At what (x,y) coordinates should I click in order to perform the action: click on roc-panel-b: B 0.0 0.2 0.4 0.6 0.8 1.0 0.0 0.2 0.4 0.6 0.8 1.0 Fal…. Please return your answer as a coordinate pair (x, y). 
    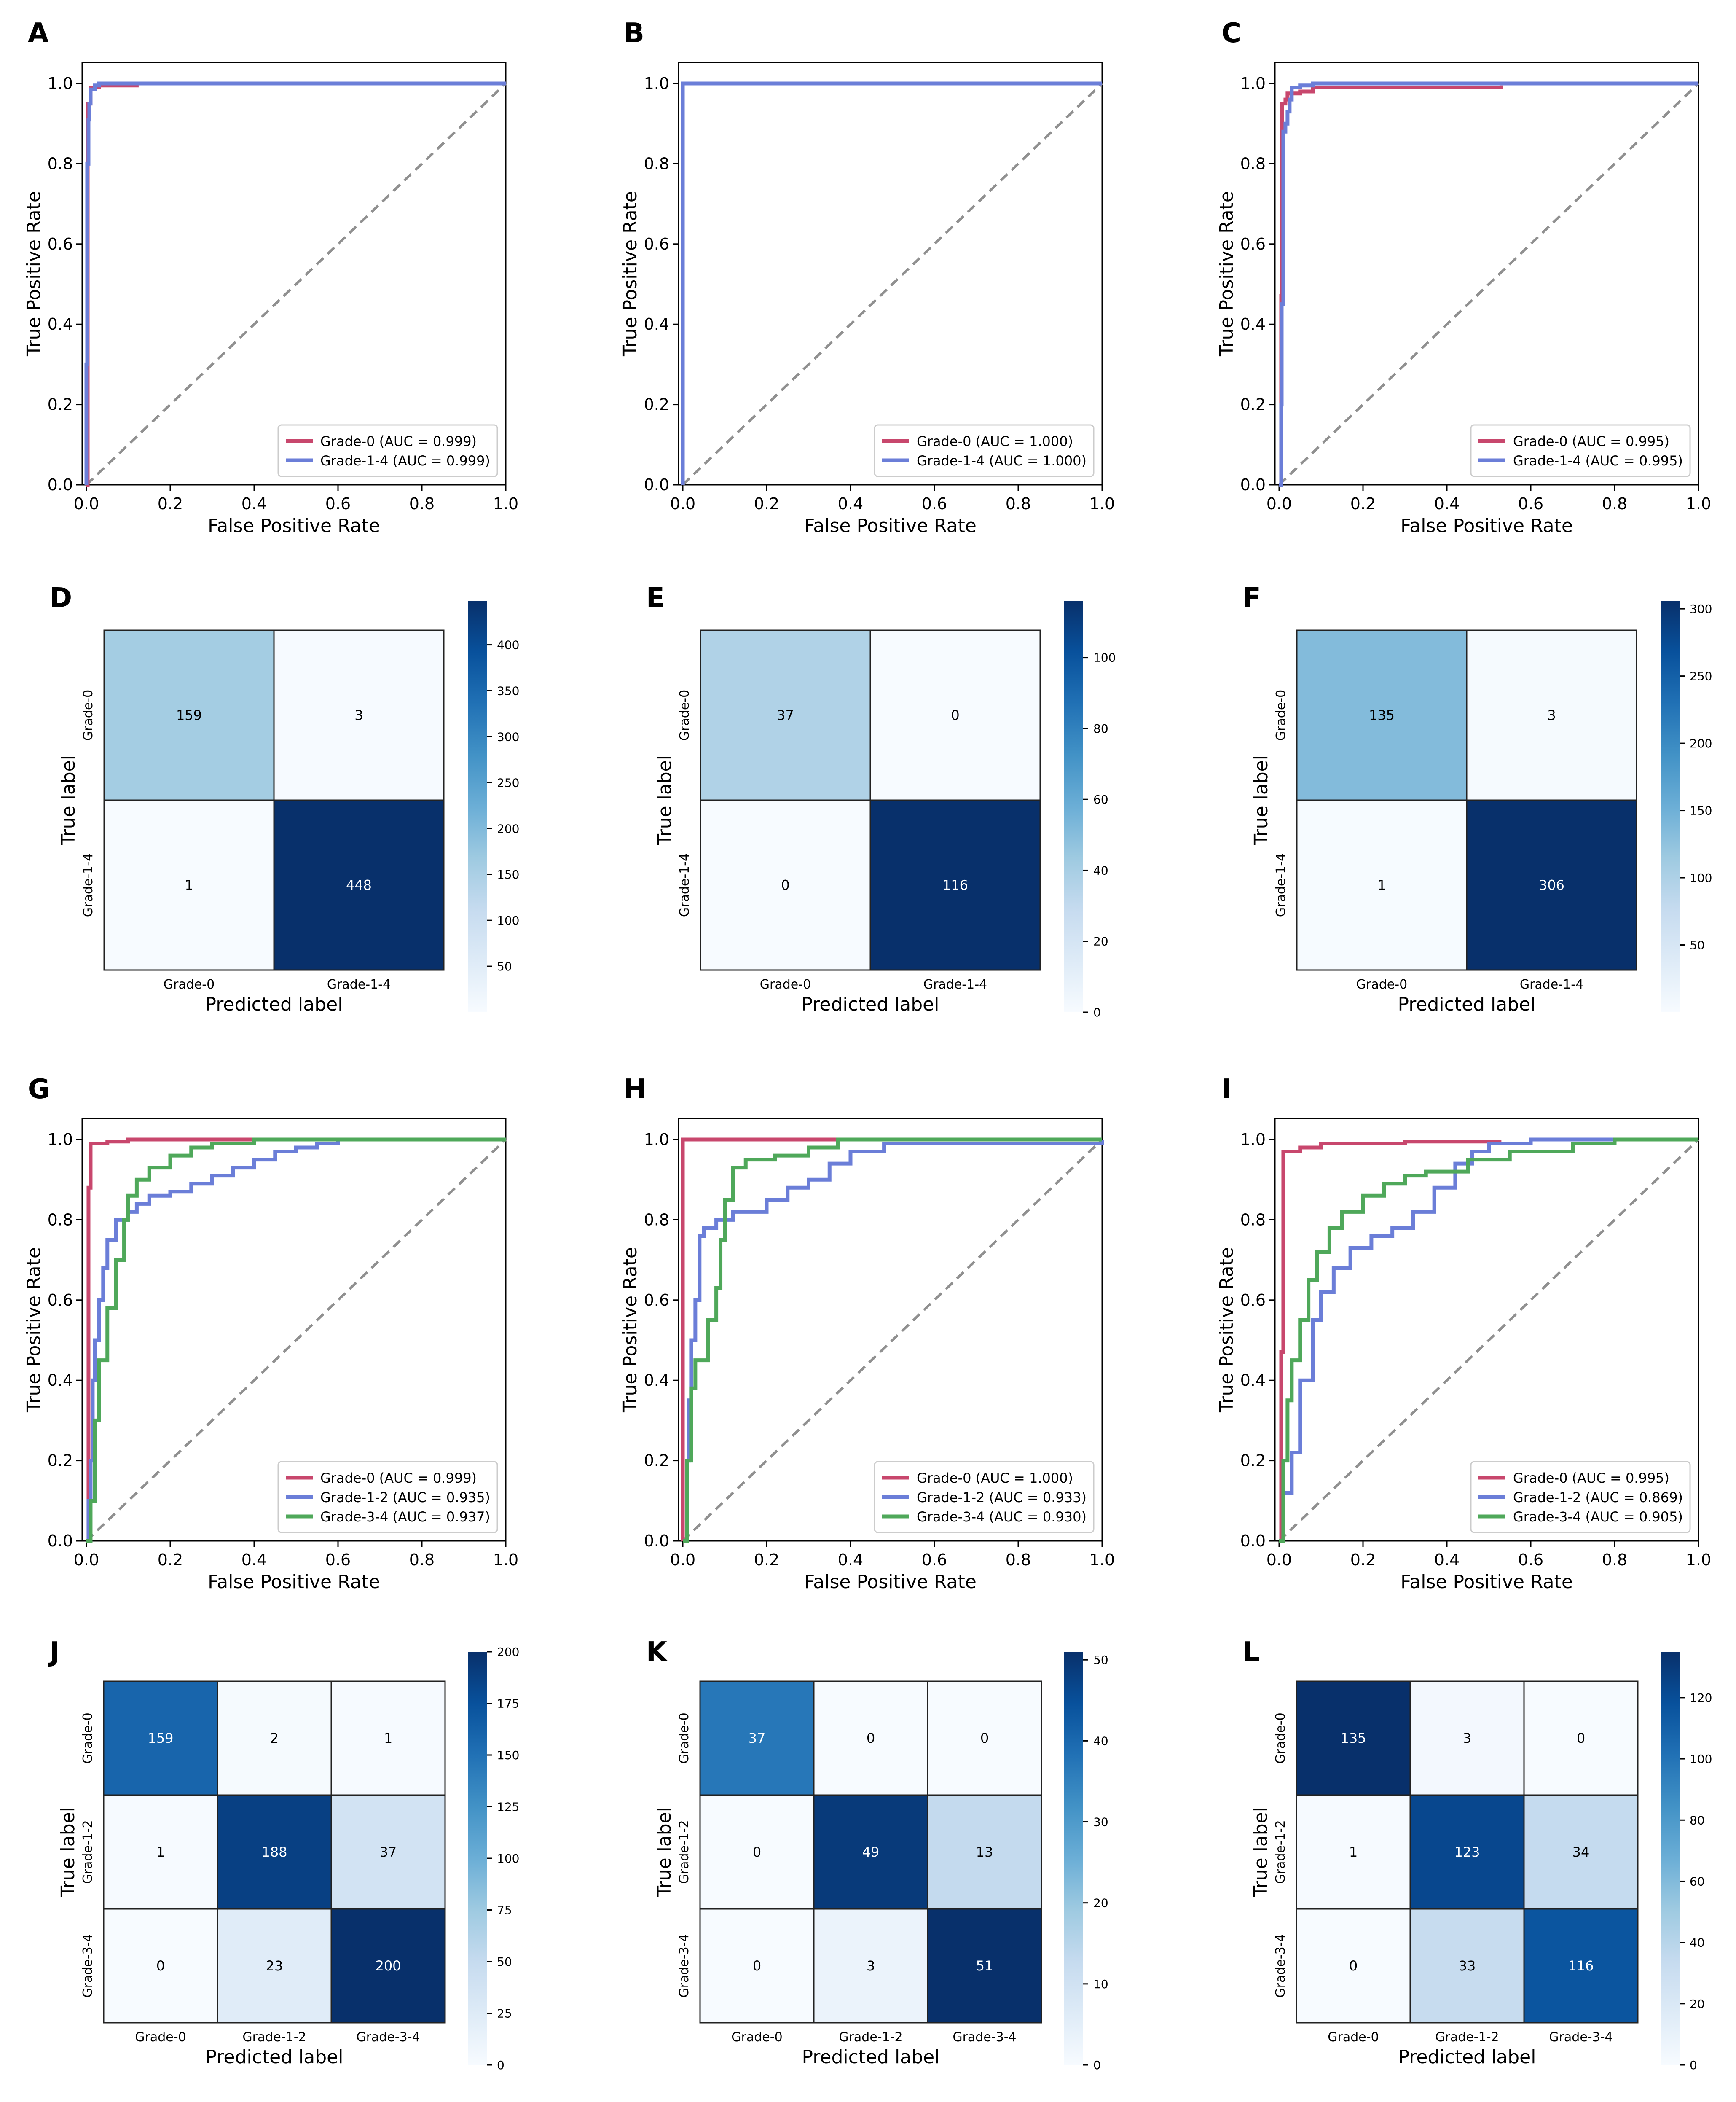
    Looking at the image, I should click on (867, 277).